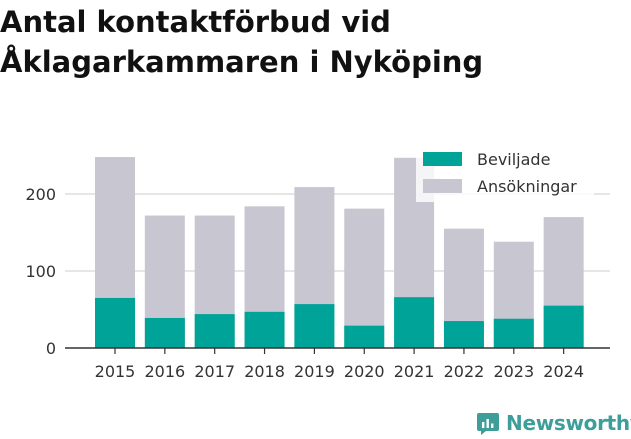 The width and height of the screenshot is (631, 439). Describe the element at coordinates (563, 371) in the screenshot. I see `x-tick-label: 2024` at that location.